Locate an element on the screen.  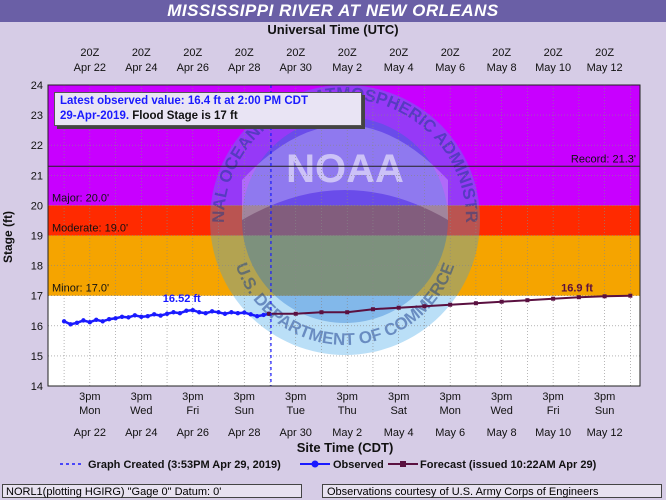
x-axis-title: Site Time (CDT) is located at coordinates (345, 447).